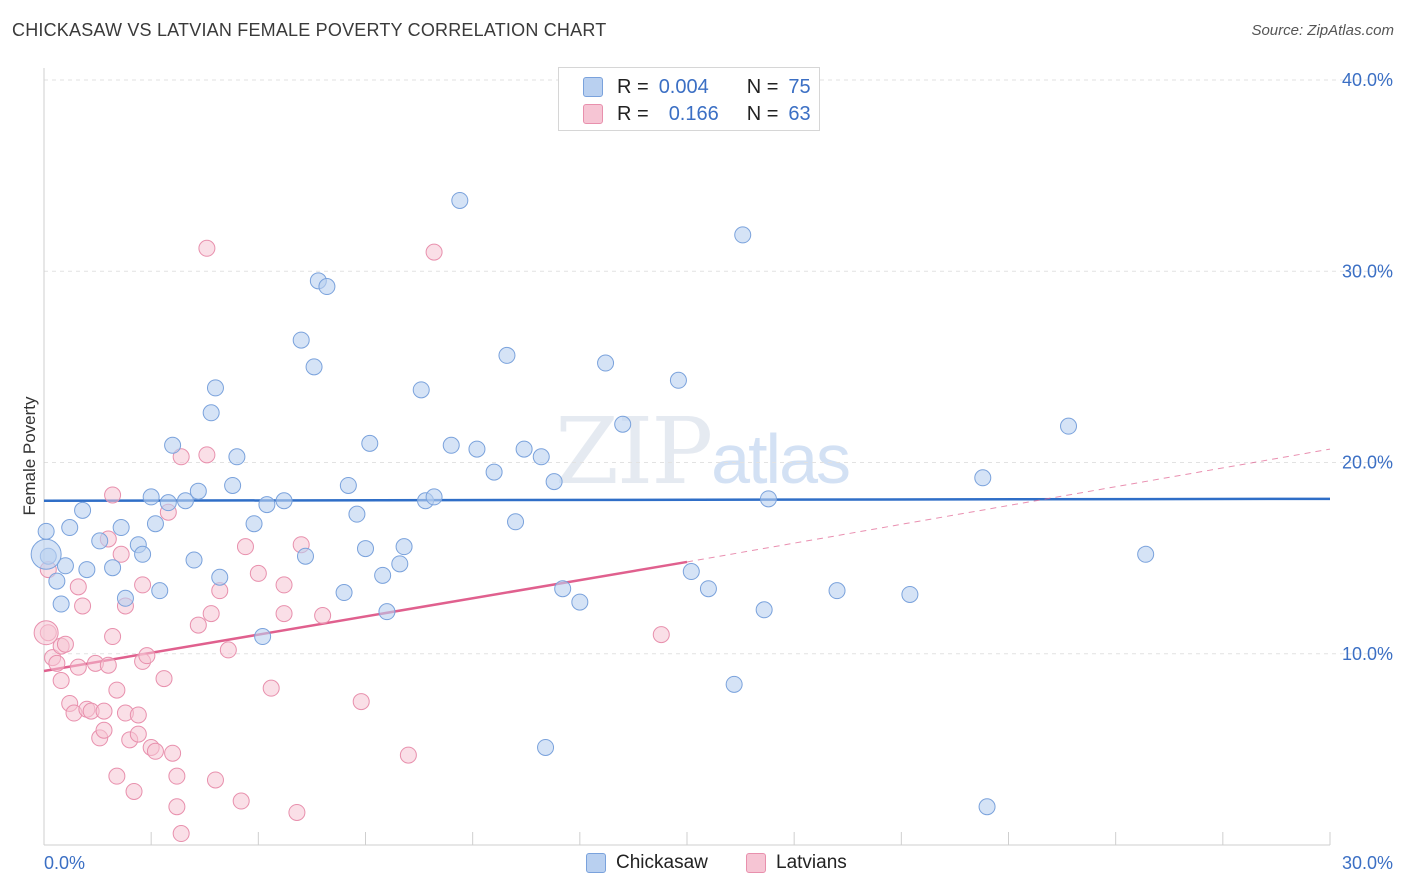  What do you see at coordinates (662, 862) in the screenshot?
I see `bottom-legend-chickasaw-label: Chickasaw` at bounding box center [662, 862].